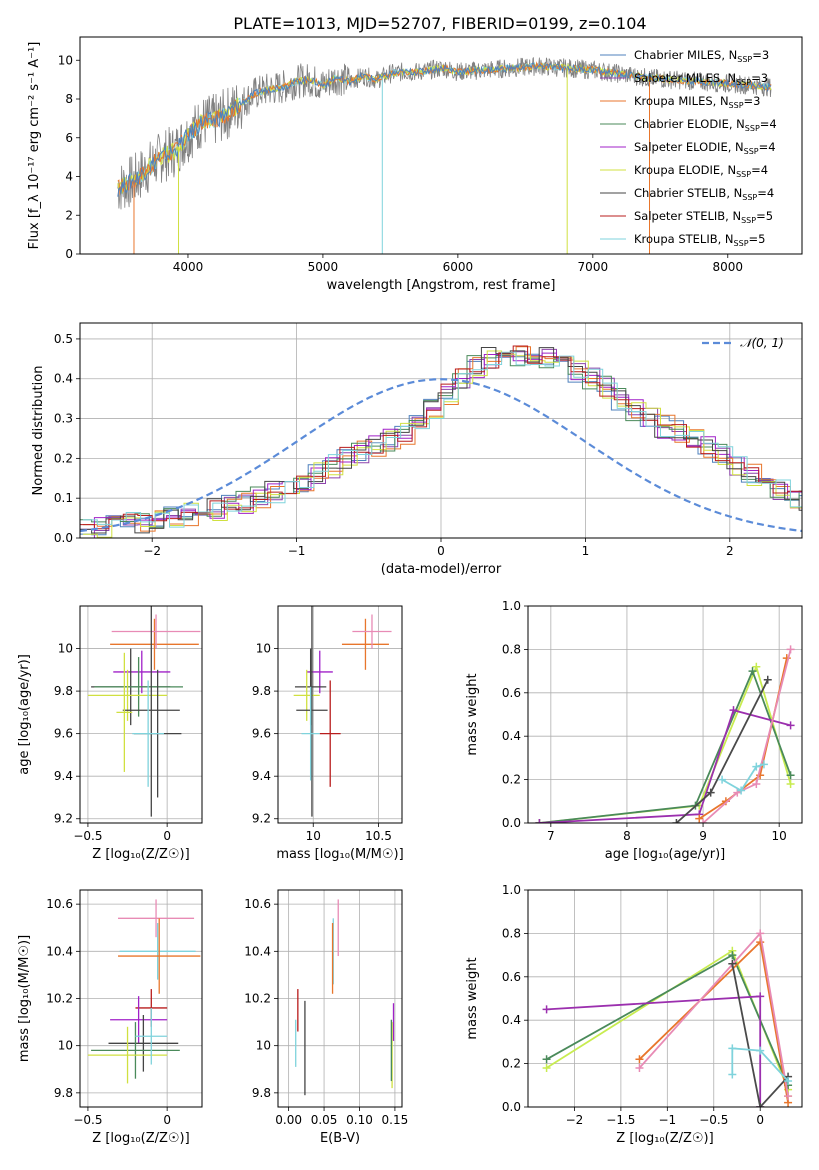  Describe the element at coordinates (665, 854) in the screenshot. I see `x-axis-label: age [log₁₀(age/yr)]` at that location.